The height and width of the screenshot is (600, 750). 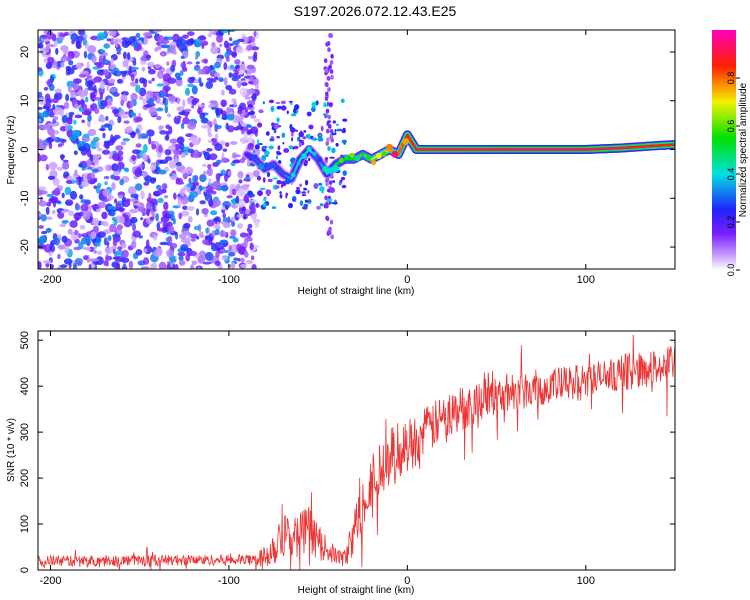 I want to click on y-tick-label: 20, so click(x=25, y=52).